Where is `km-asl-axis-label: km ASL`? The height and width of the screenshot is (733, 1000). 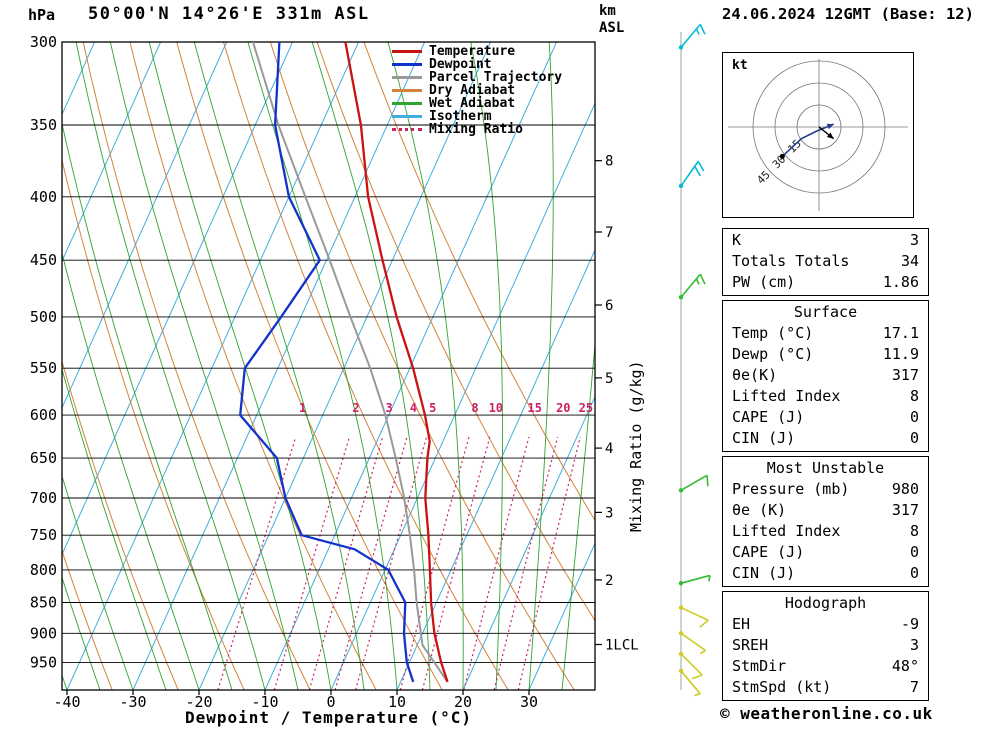 km-asl-axis-label: km ASL is located at coordinates (611, 20).